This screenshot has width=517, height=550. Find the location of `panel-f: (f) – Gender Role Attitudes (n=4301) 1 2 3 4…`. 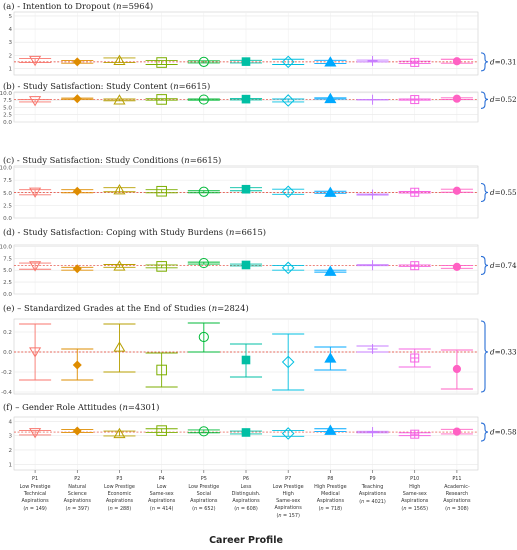

panel-f: (f) – Gender Role Attitudes (n=4301) 1 2 3 4… is located at coordinates (260, 436).